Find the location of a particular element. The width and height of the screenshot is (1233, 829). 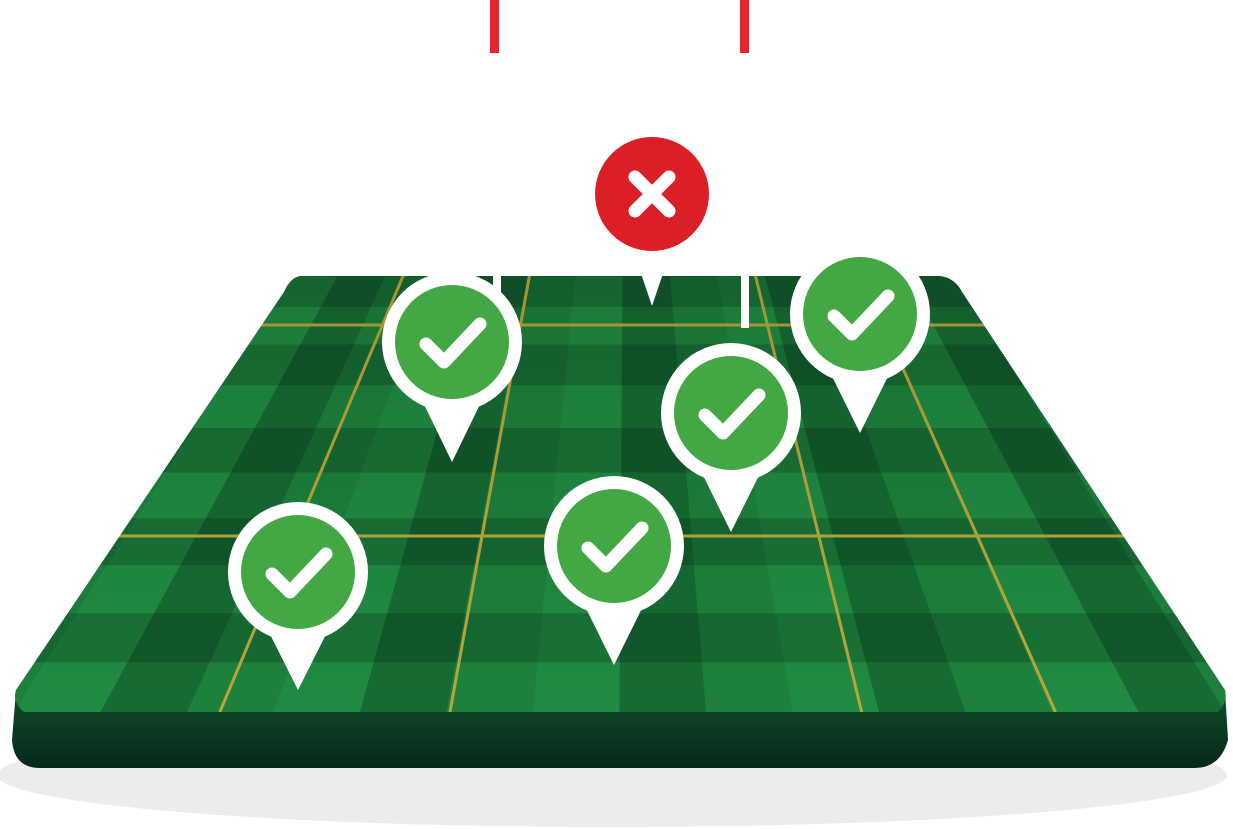

x-mark-icon is located at coordinates (652, 194).